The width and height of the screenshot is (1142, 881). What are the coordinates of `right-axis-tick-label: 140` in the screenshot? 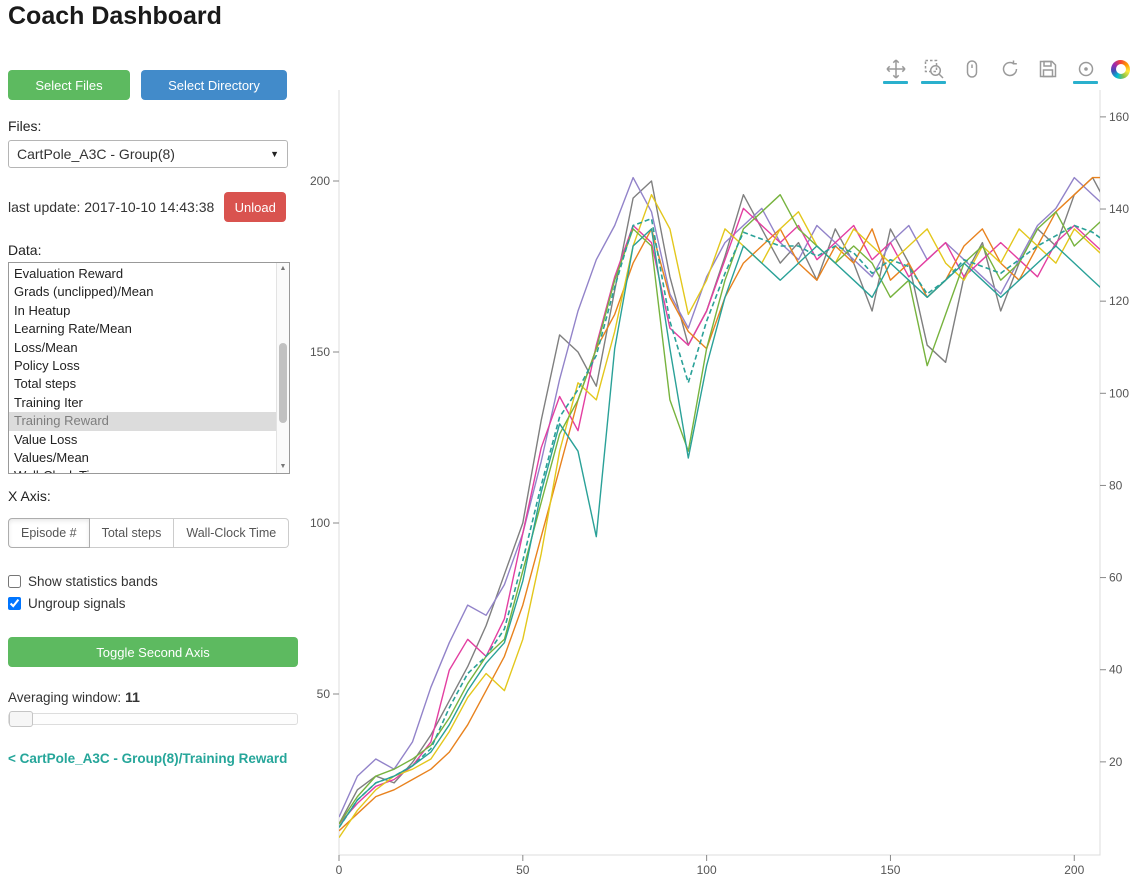 It's located at (1119, 209).